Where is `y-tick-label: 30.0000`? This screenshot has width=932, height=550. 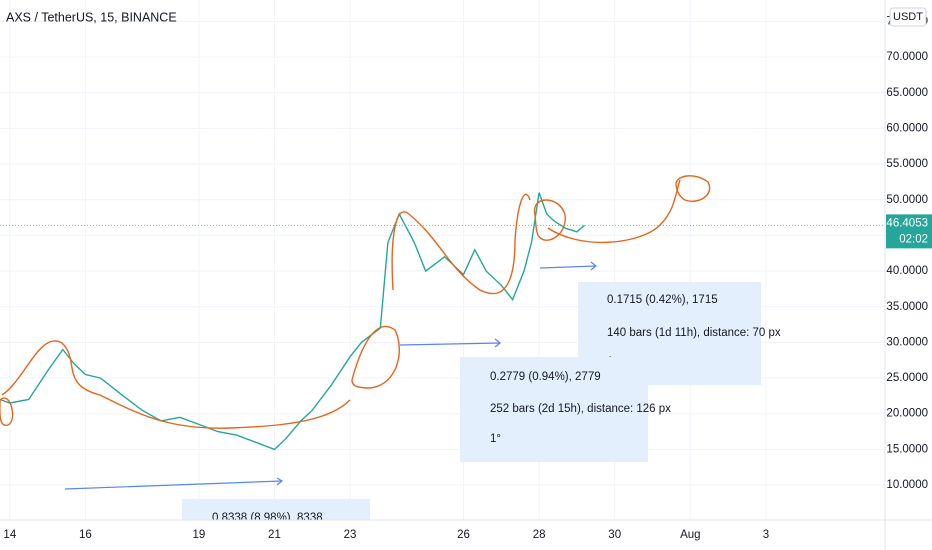 y-tick-label: 30.0000 is located at coordinates (907, 342).